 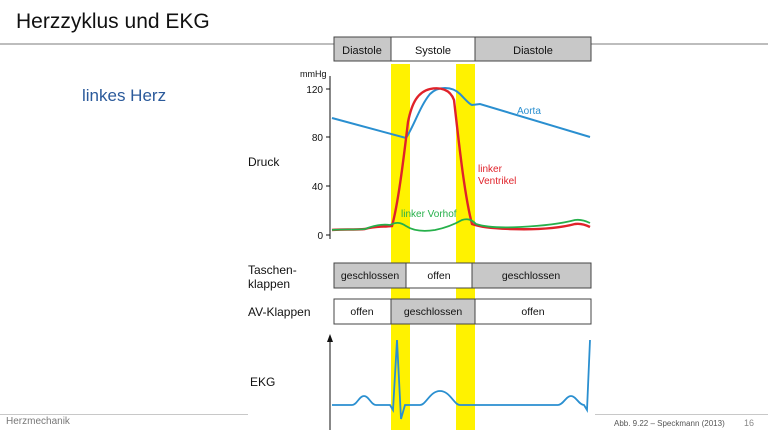 I want to click on phase-diastole-1: Diastole, so click(x=362, y=51).